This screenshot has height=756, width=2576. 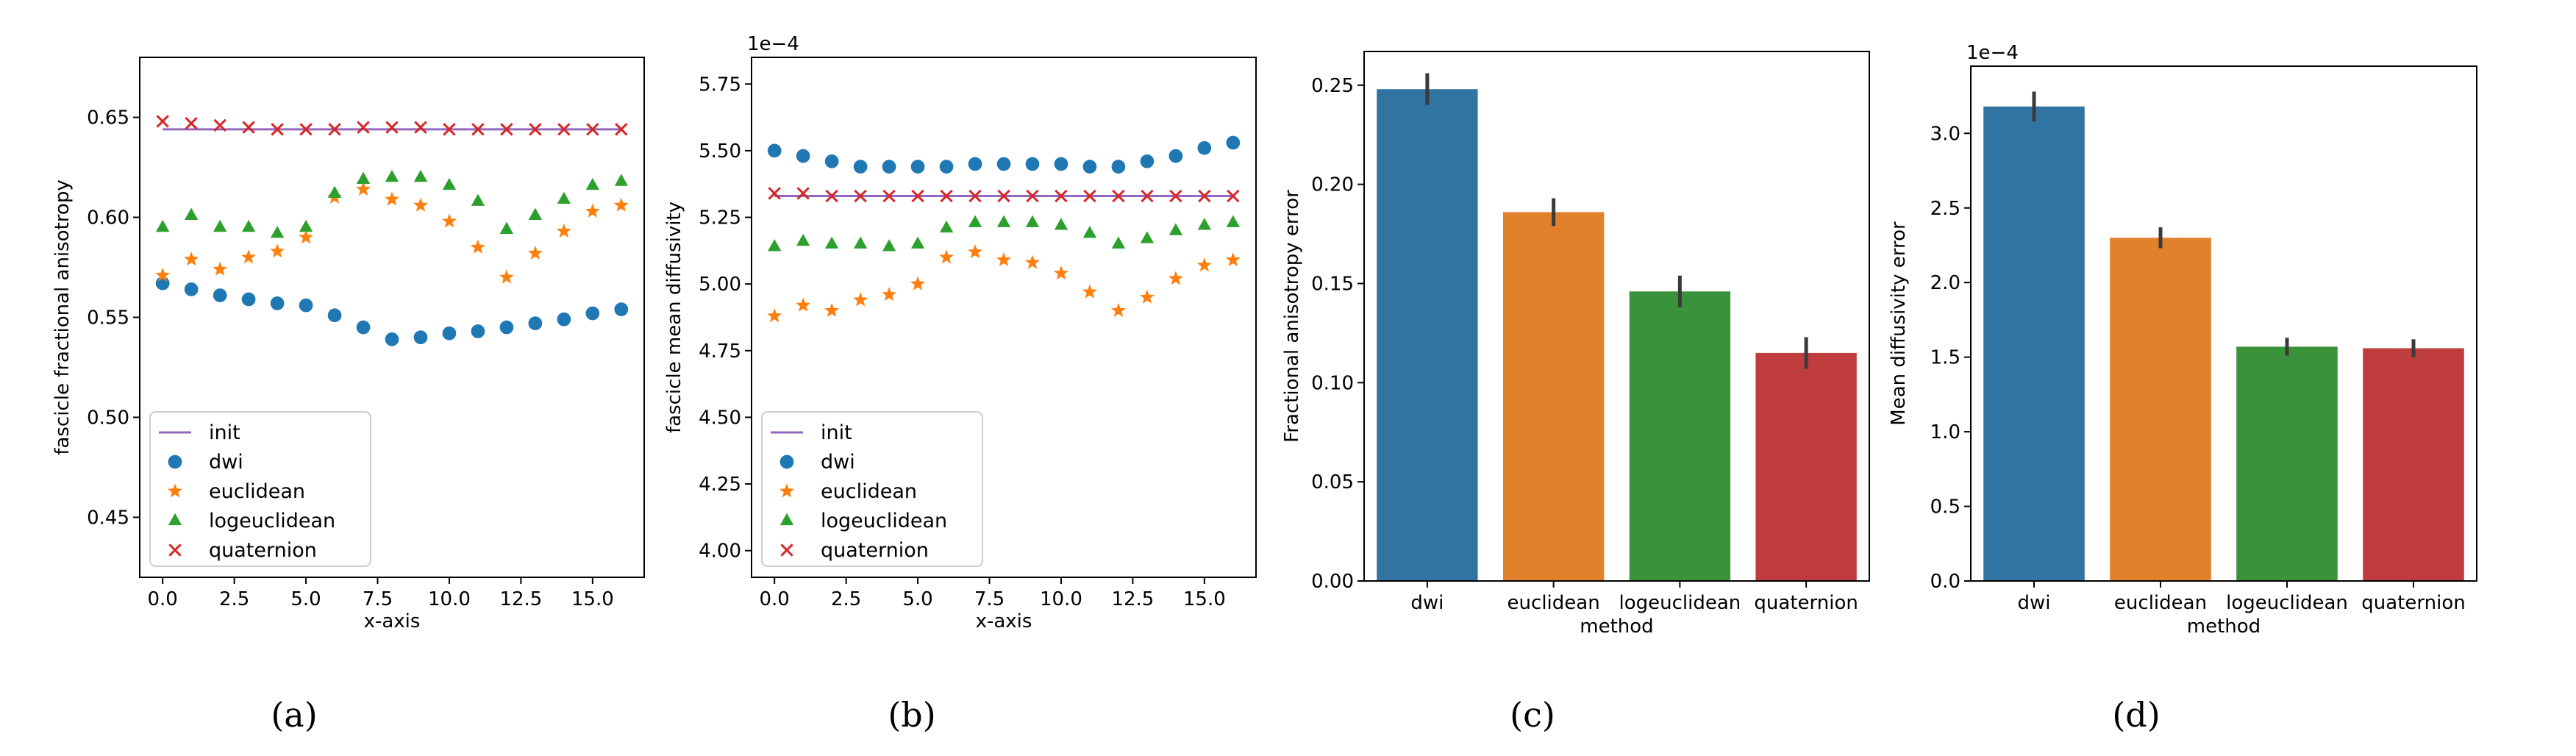 I want to click on y-tick-label: 5.75, so click(x=720, y=85).